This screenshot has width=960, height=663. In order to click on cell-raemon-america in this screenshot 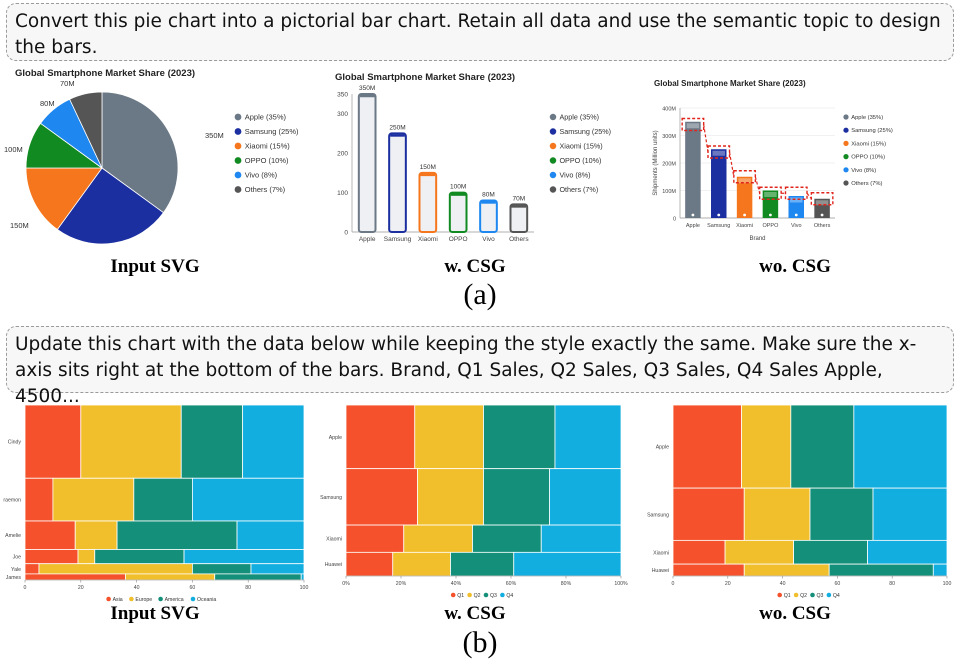, I will do `click(163, 499)`.